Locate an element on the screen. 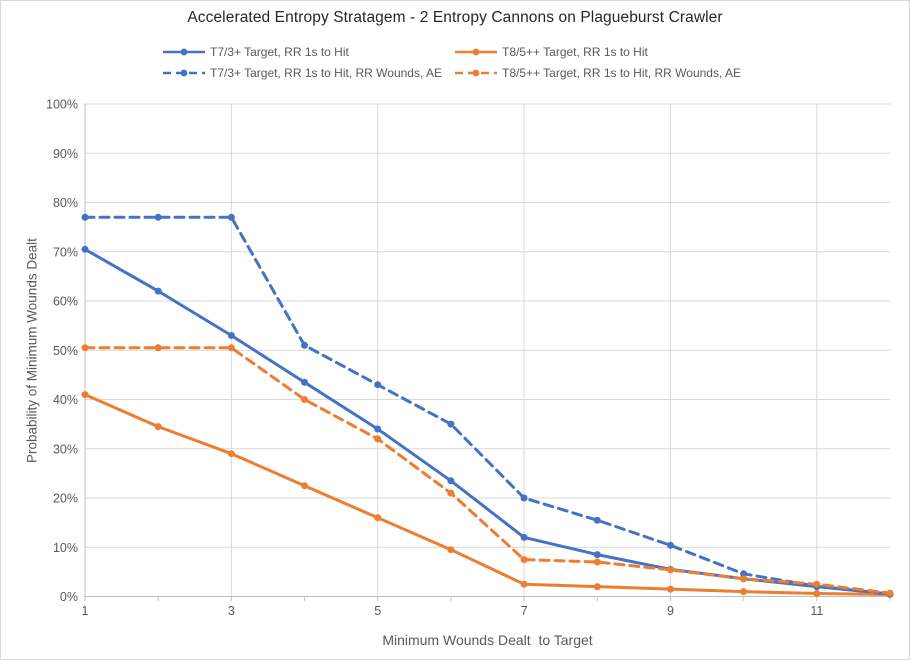  y-tick-label: 20% is located at coordinates (65, 499).